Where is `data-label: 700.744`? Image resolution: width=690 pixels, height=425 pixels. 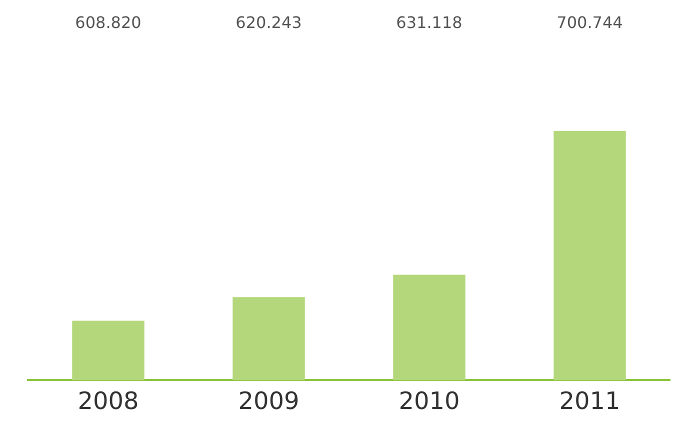
data-label: 700.744 is located at coordinates (589, 22).